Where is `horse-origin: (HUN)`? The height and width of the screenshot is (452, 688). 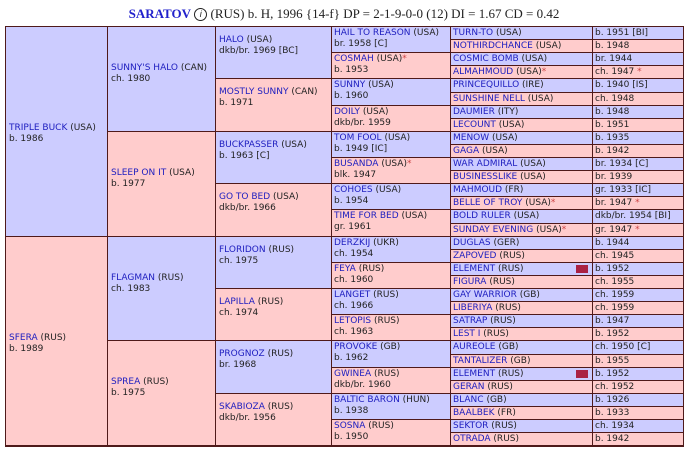 horse-origin: (HUN) is located at coordinates (414, 400).